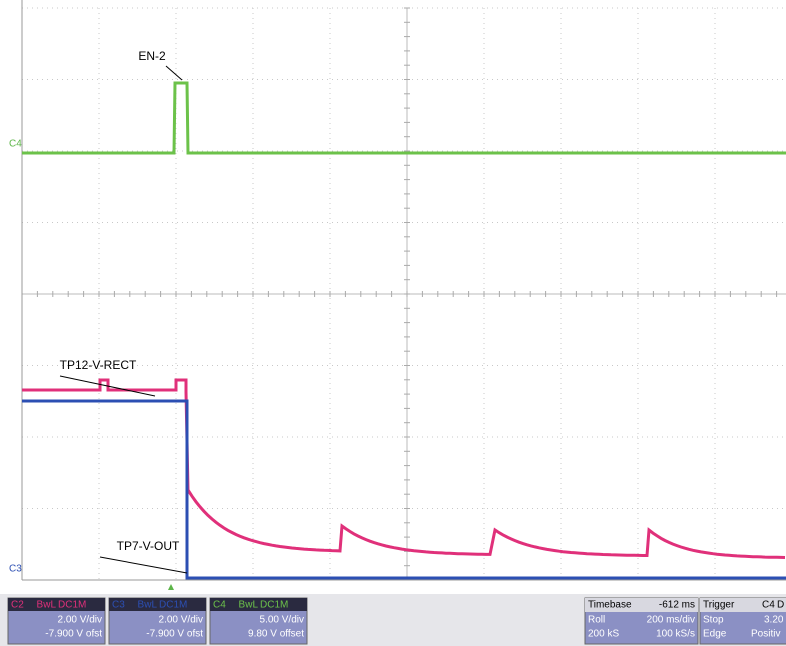 The width and height of the screenshot is (786, 646). Describe the element at coordinates (641, 605) in the screenshot. I see `timebase-header` at that location.